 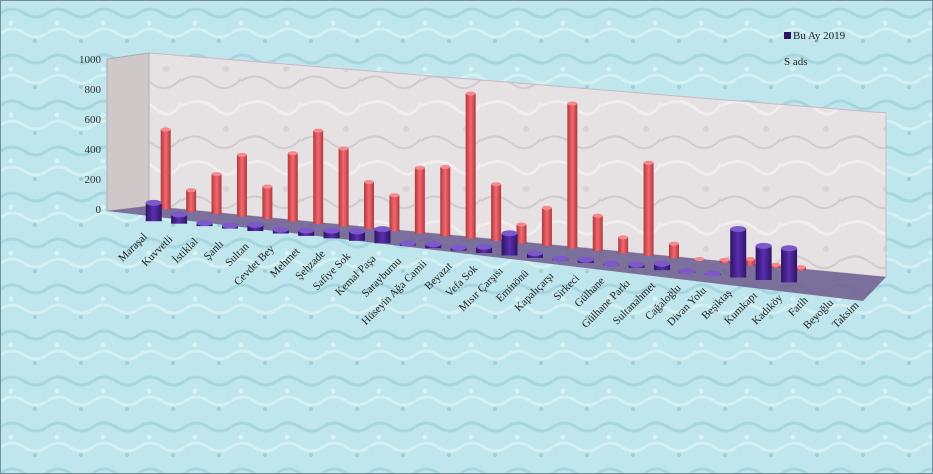 I want to click on y-tick-label: 800, so click(x=93, y=90).